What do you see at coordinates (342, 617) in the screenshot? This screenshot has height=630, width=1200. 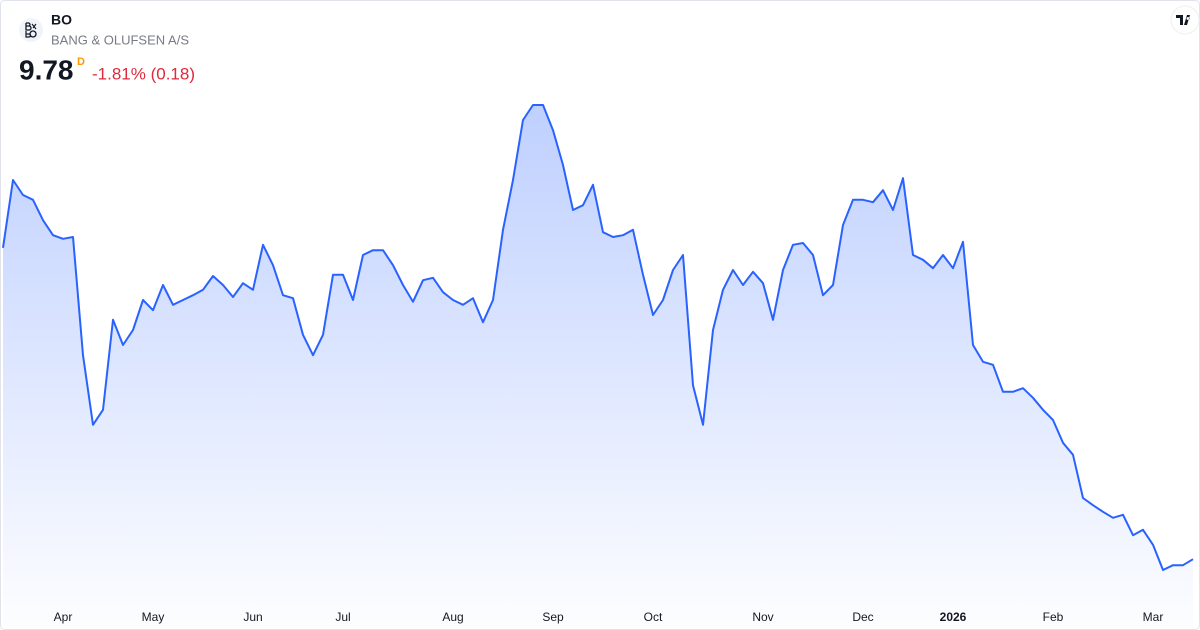 I see `x-tick-label: Jul` at bounding box center [342, 617].